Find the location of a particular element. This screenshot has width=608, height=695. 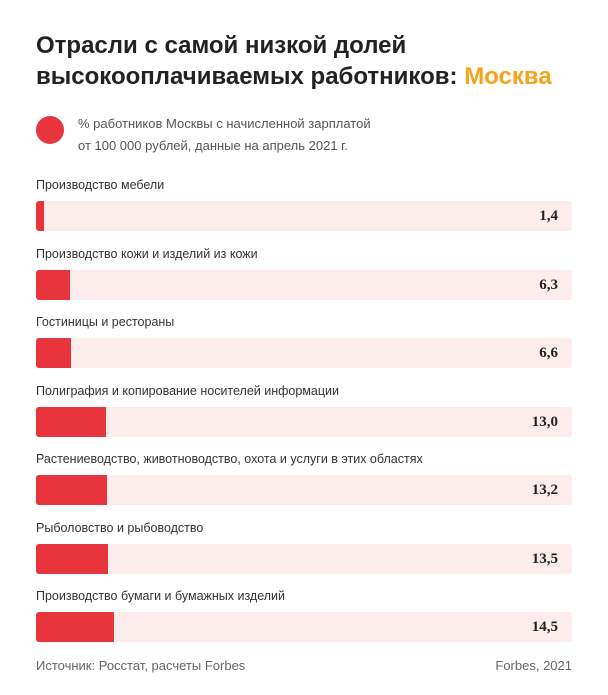

chart-title-accent: Москва is located at coordinates (508, 76).